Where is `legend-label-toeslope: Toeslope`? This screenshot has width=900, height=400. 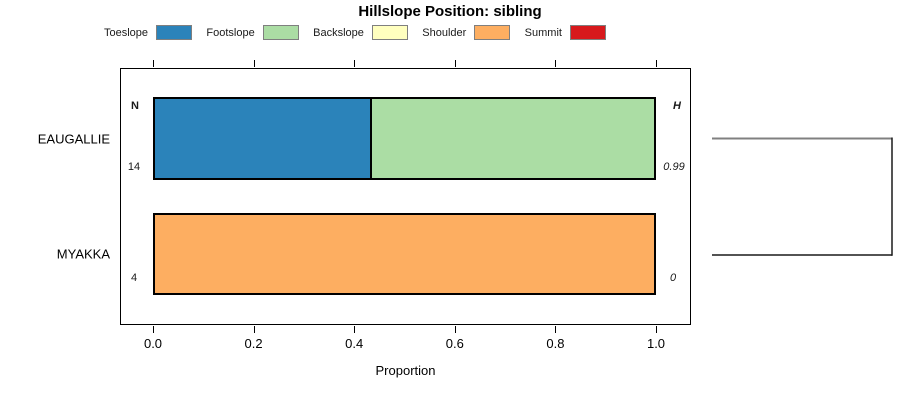 legend-label-toeslope: Toeslope is located at coordinates (126, 32).